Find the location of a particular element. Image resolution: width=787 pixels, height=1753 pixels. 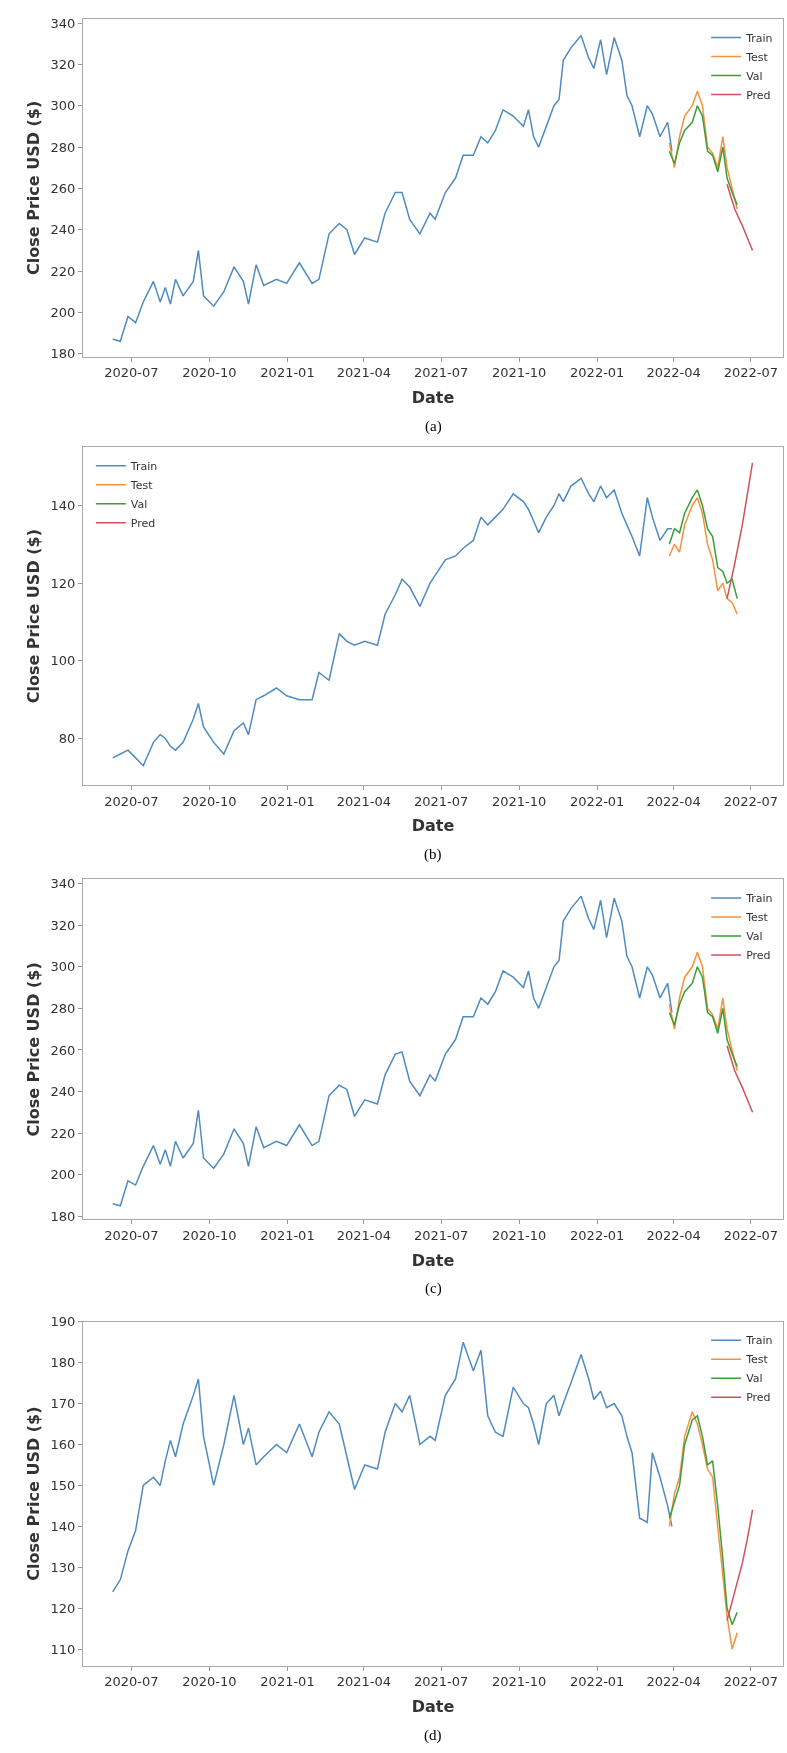

text: (a) is located at coordinates (433, 426).